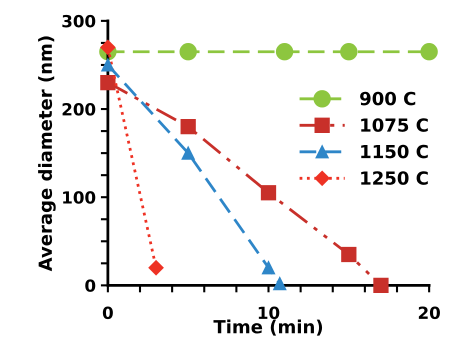 This screenshot has height=348, width=469. Describe the element at coordinates (47, 154) in the screenshot. I see `y-axis-title: Average diameter (nm)` at that location.